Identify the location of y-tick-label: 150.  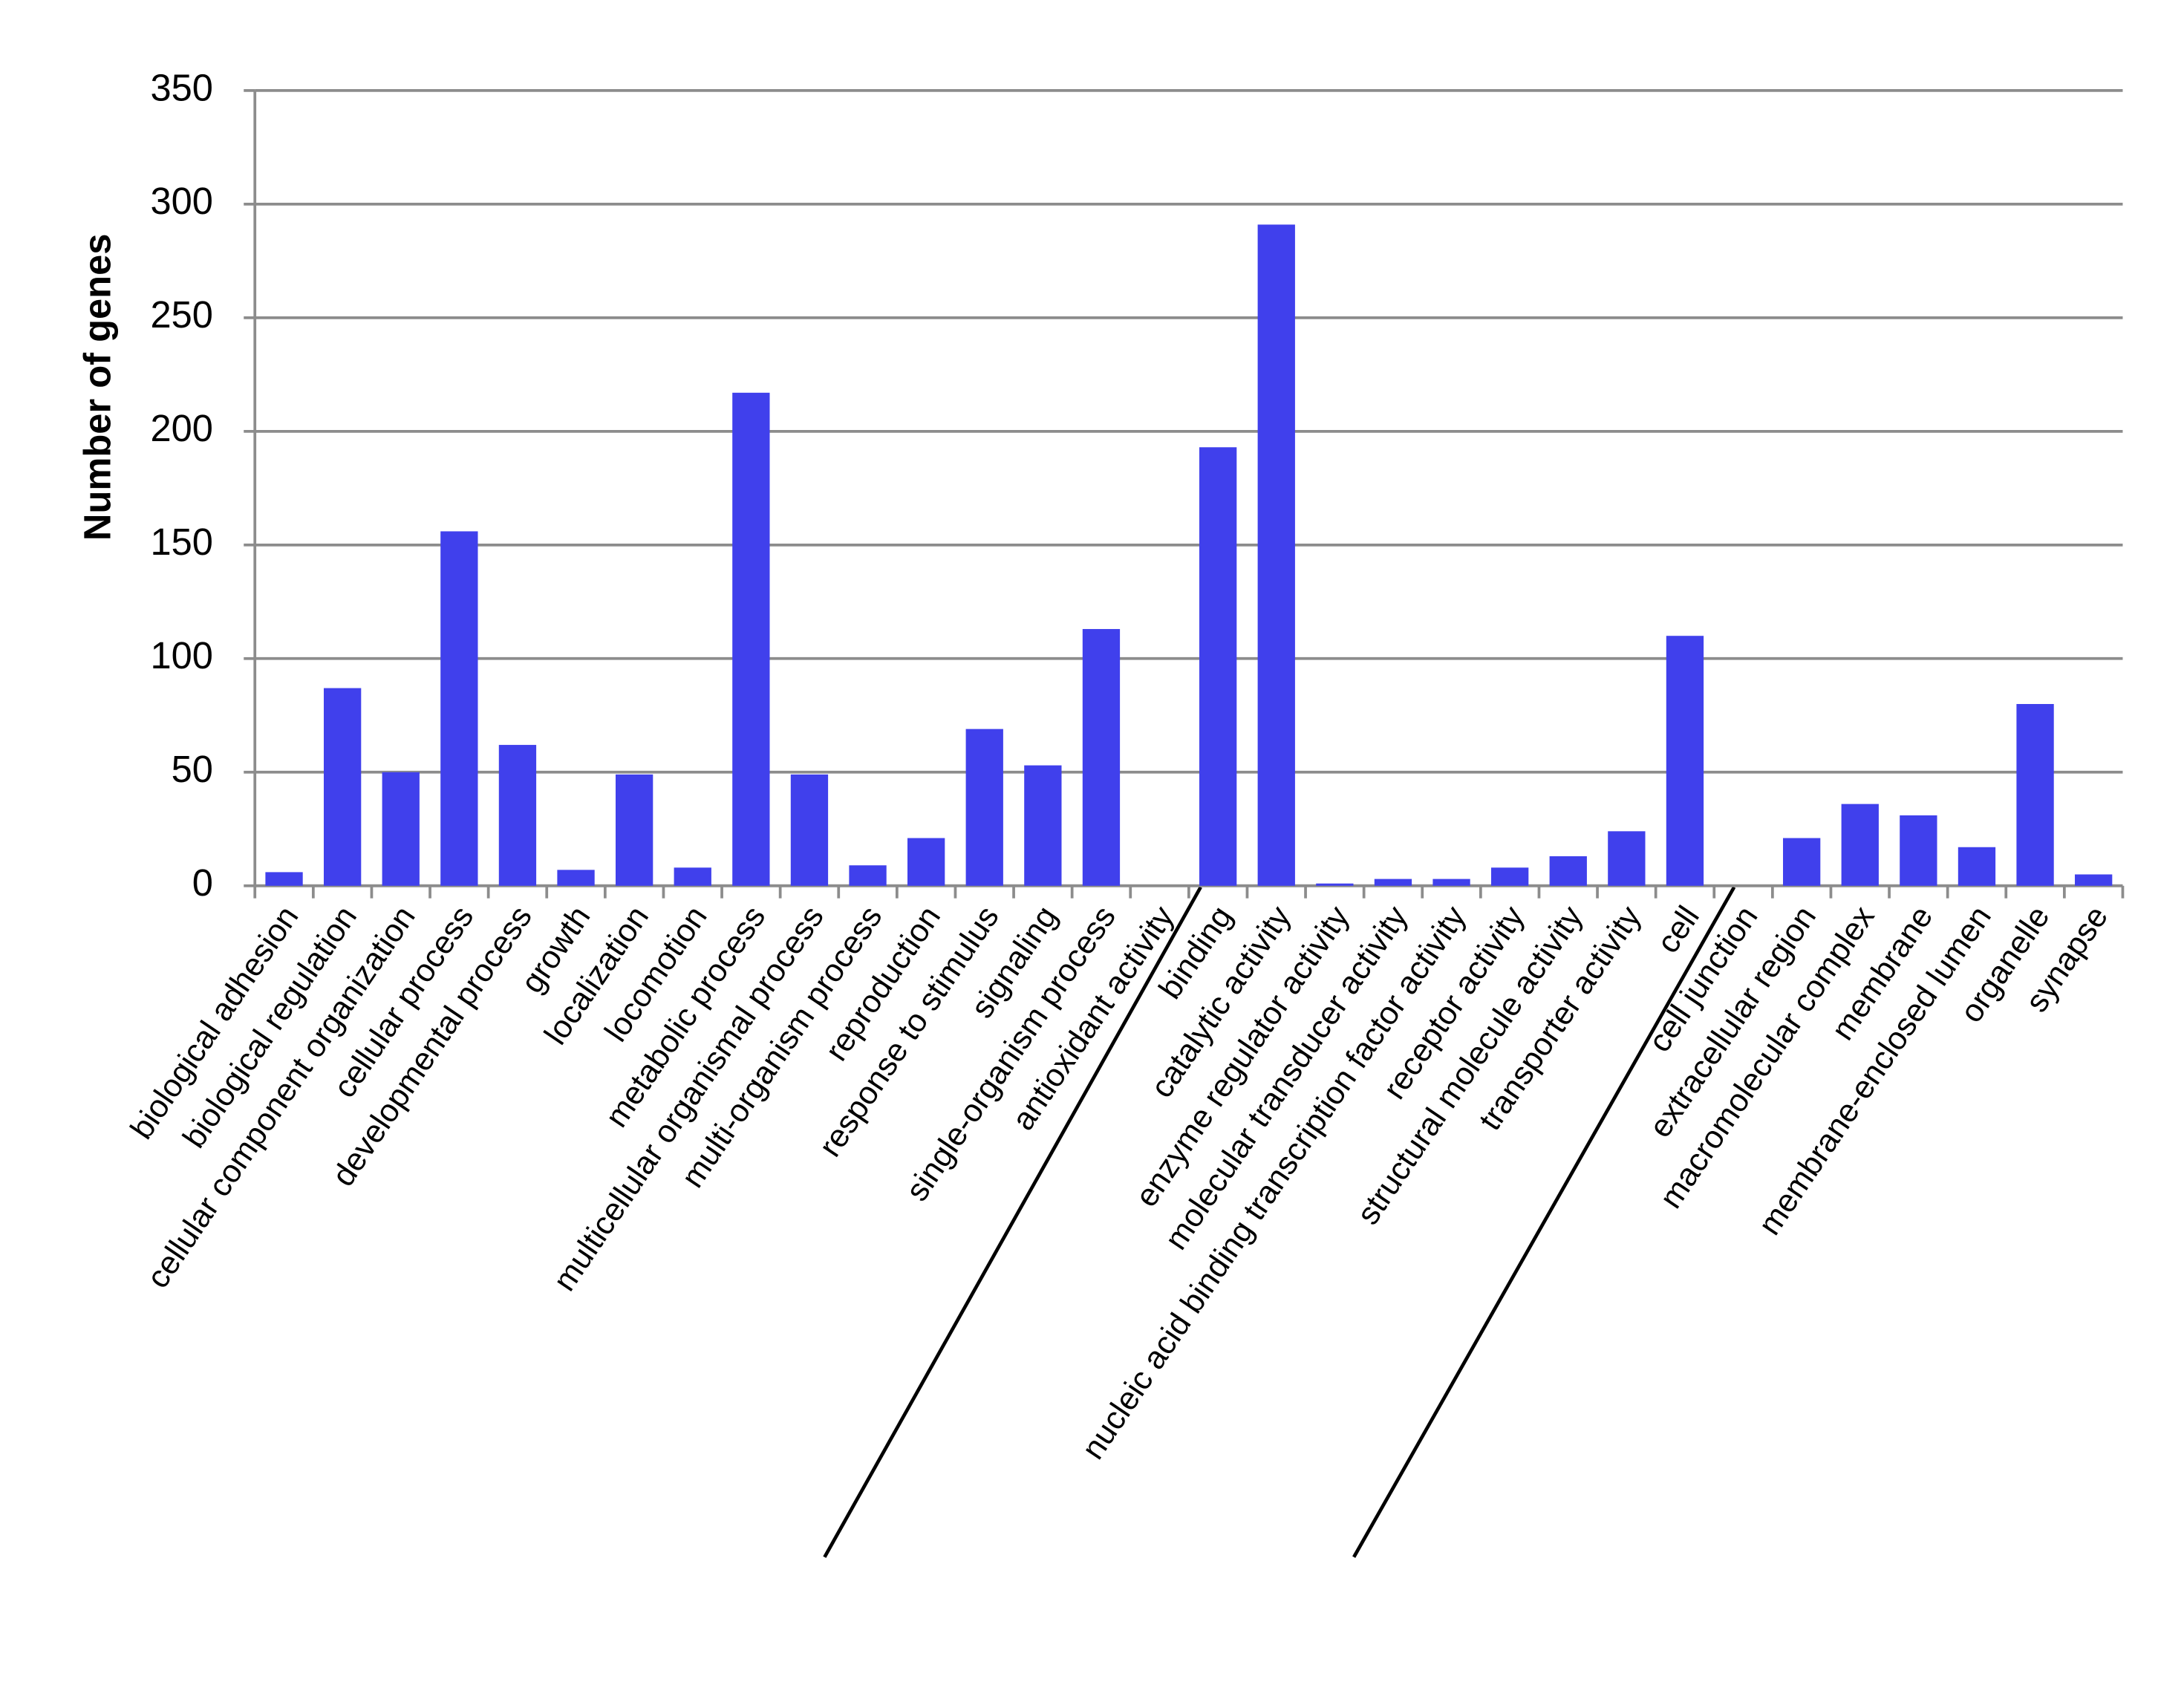
(181, 542).